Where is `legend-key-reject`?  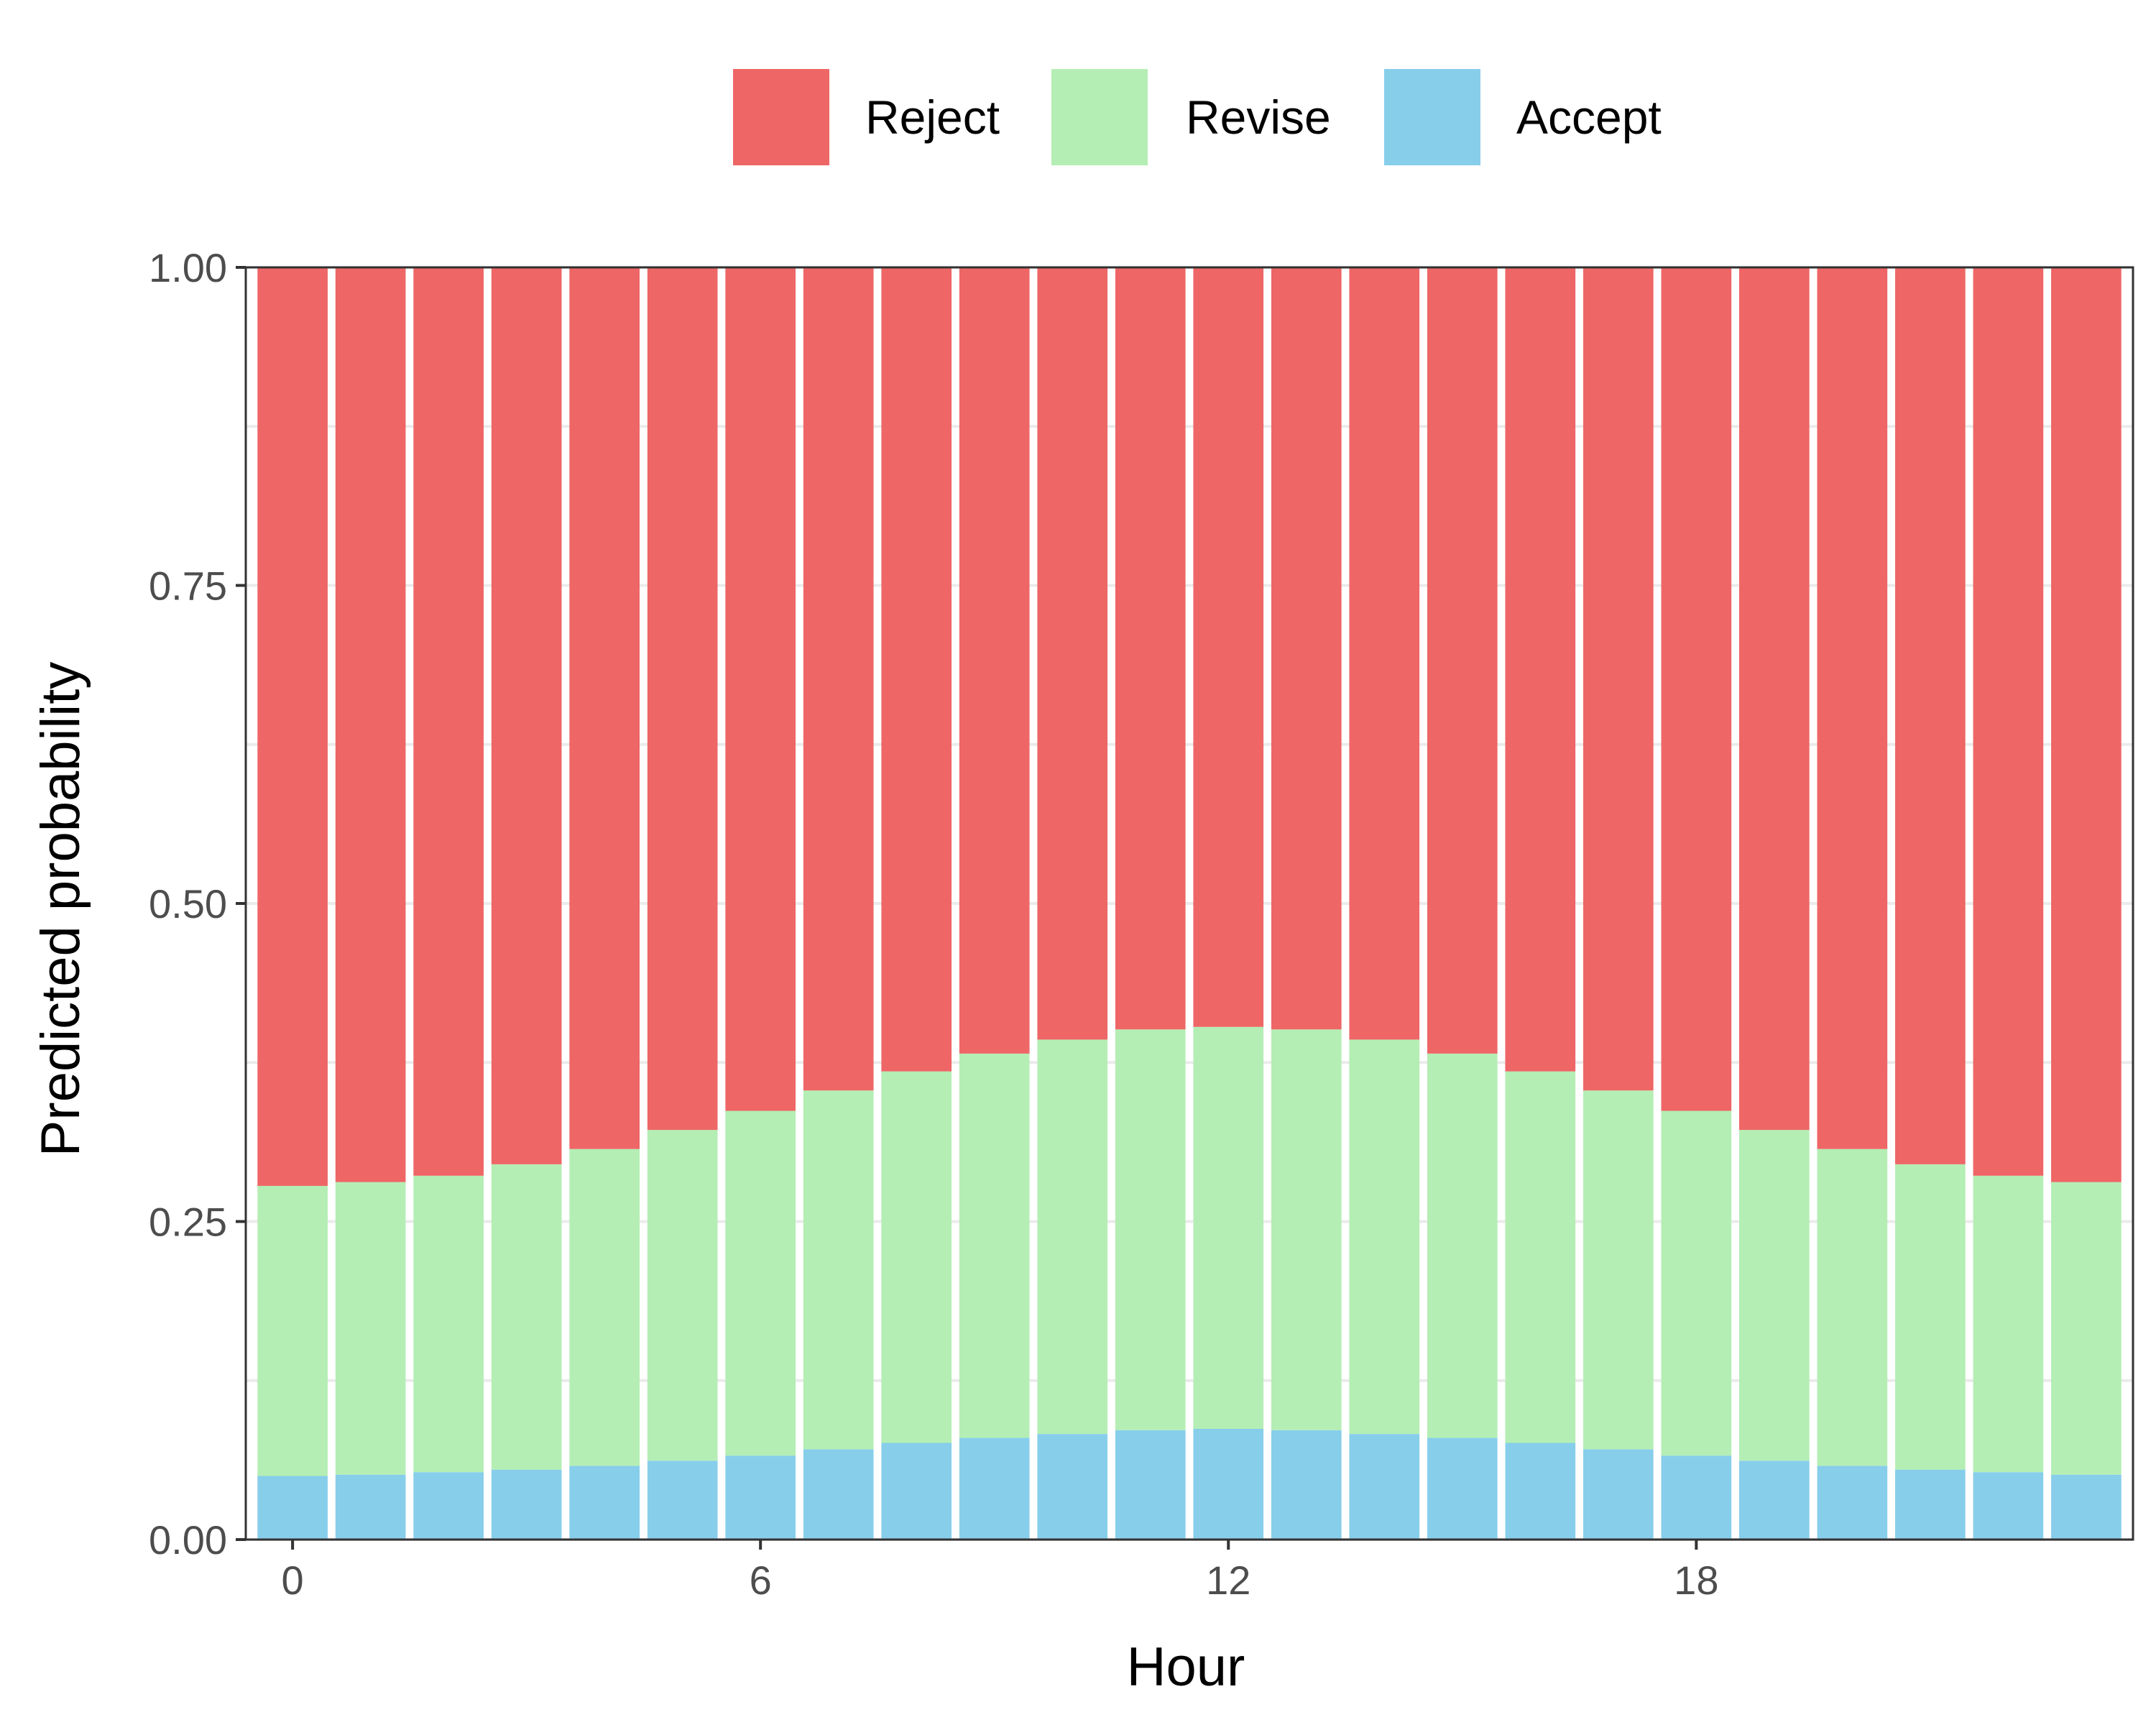 legend-key-reject is located at coordinates (781, 117).